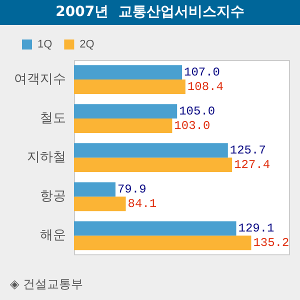 Image resolution: width=300 pixels, height=300 pixels. Describe the element at coordinates (53, 236) in the screenshot. I see `y-tick-label: 해운` at that location.